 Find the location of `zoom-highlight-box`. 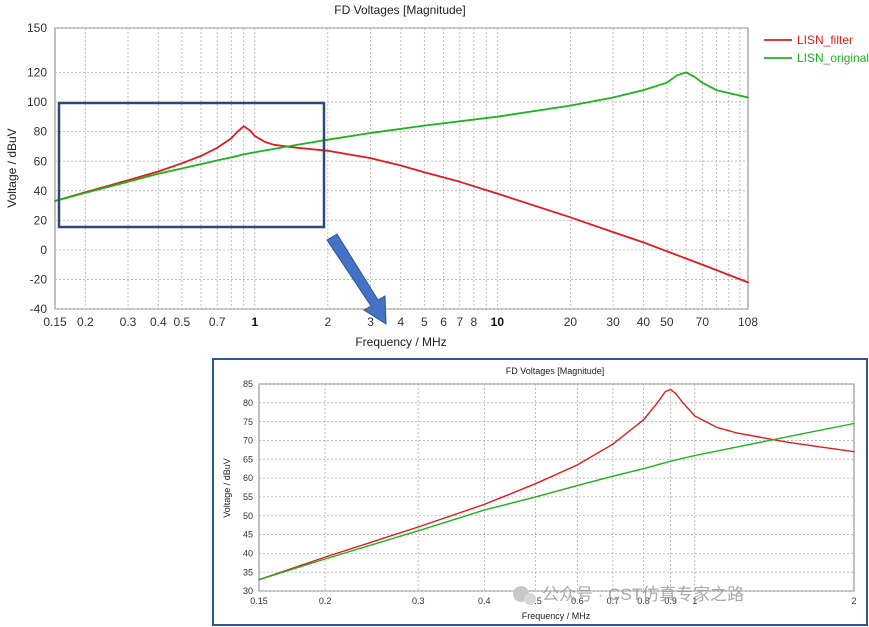

zoom-highlight-box is located at coordinates (191, 165).